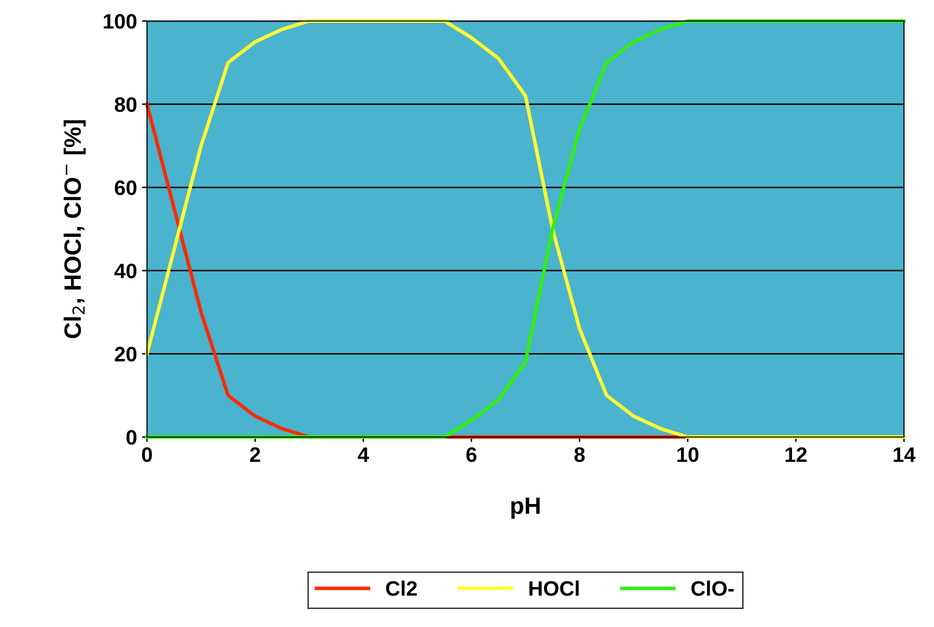 The height and width of the screenshot is (627, 934). What do you see at coordinates (120, 21) in the screenshot?
I see `y-tick-label: 100` at bounding box center [120, 21].